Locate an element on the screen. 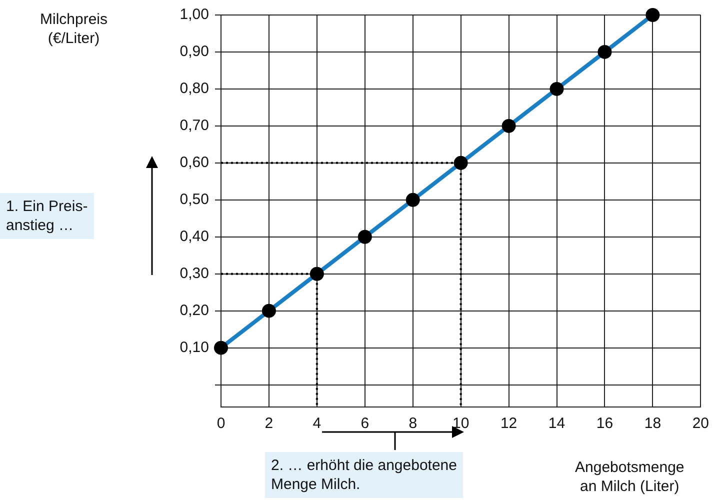 The image size is (717, 501). x-axis-title: Angebotsmenge an Milch (Liter) is located at coordinates (629, 477).